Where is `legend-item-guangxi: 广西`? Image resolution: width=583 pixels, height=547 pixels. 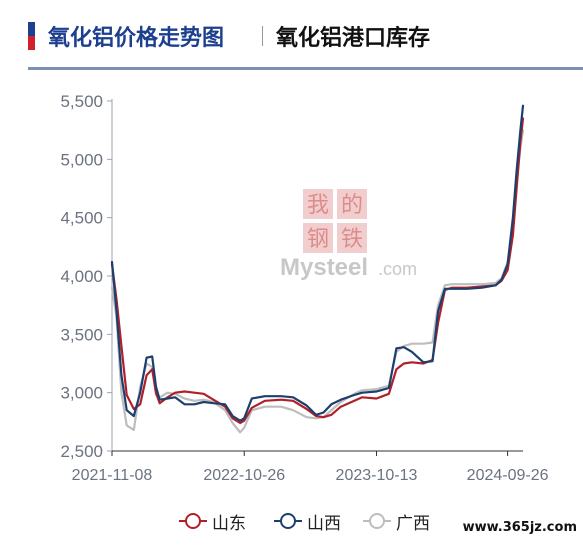
legend-item-guangxi: 广西 is located at coordinates (396, 521).